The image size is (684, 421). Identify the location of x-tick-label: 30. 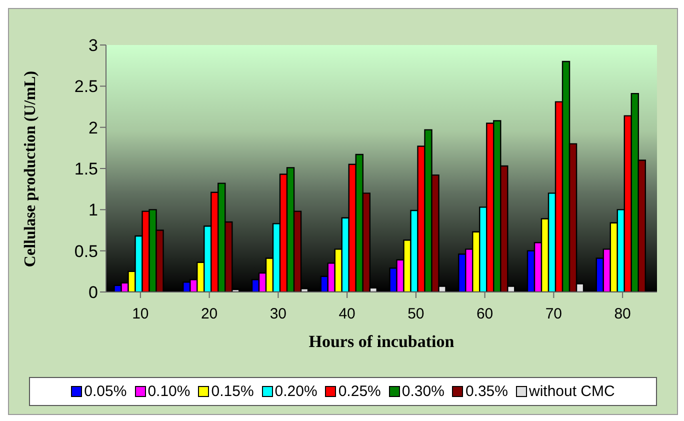
(278, 314).